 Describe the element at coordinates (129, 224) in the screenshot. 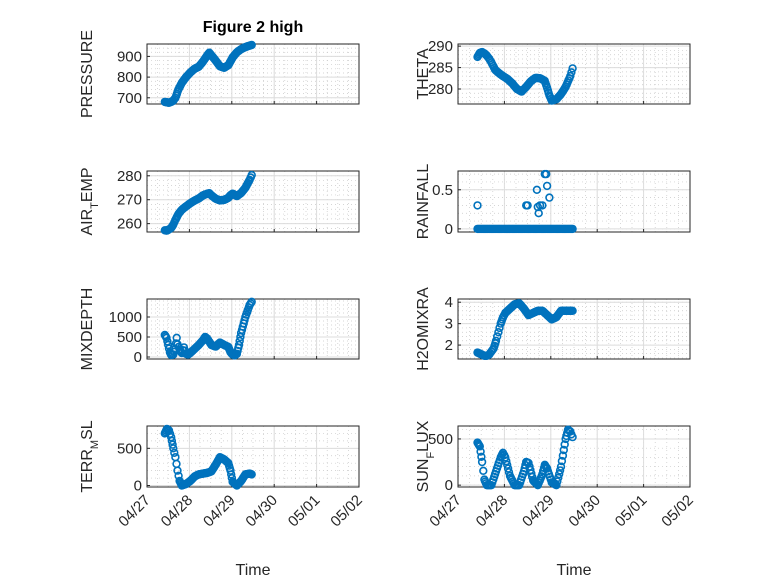

I see `y-tick-label: 260` at that location.